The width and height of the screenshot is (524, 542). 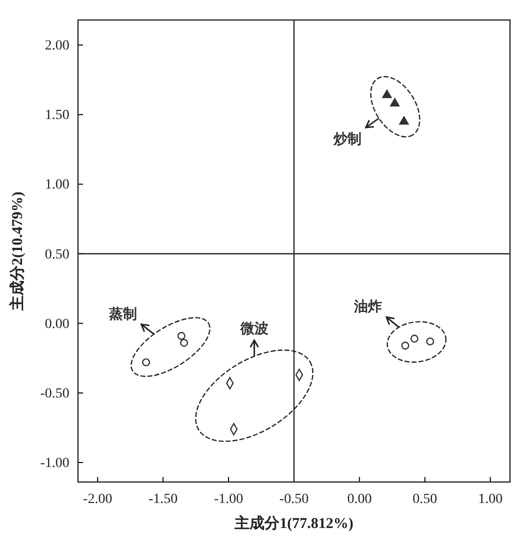 What do you see at coordinates (57, 185) in the screenshot?
I see `y-tick-label: 1.00` at bounding box center [57, 185].